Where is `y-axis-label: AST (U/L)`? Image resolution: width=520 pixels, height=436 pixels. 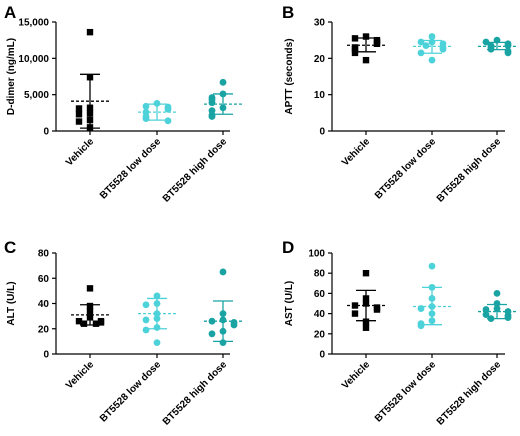
y-axis-label: AST (U/L) is located at coordinates (289, 304).